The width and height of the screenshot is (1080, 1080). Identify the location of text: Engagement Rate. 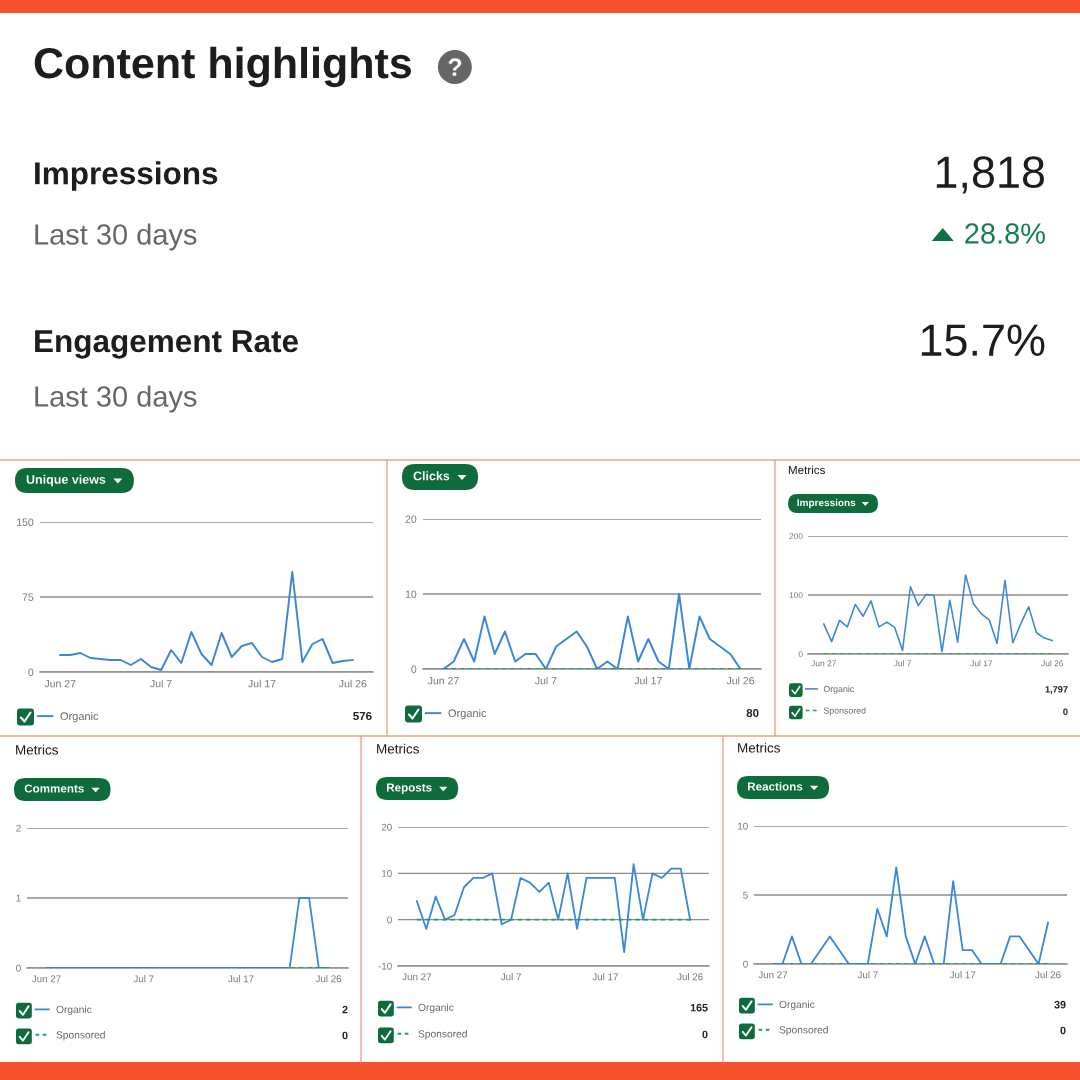
(166, 344).